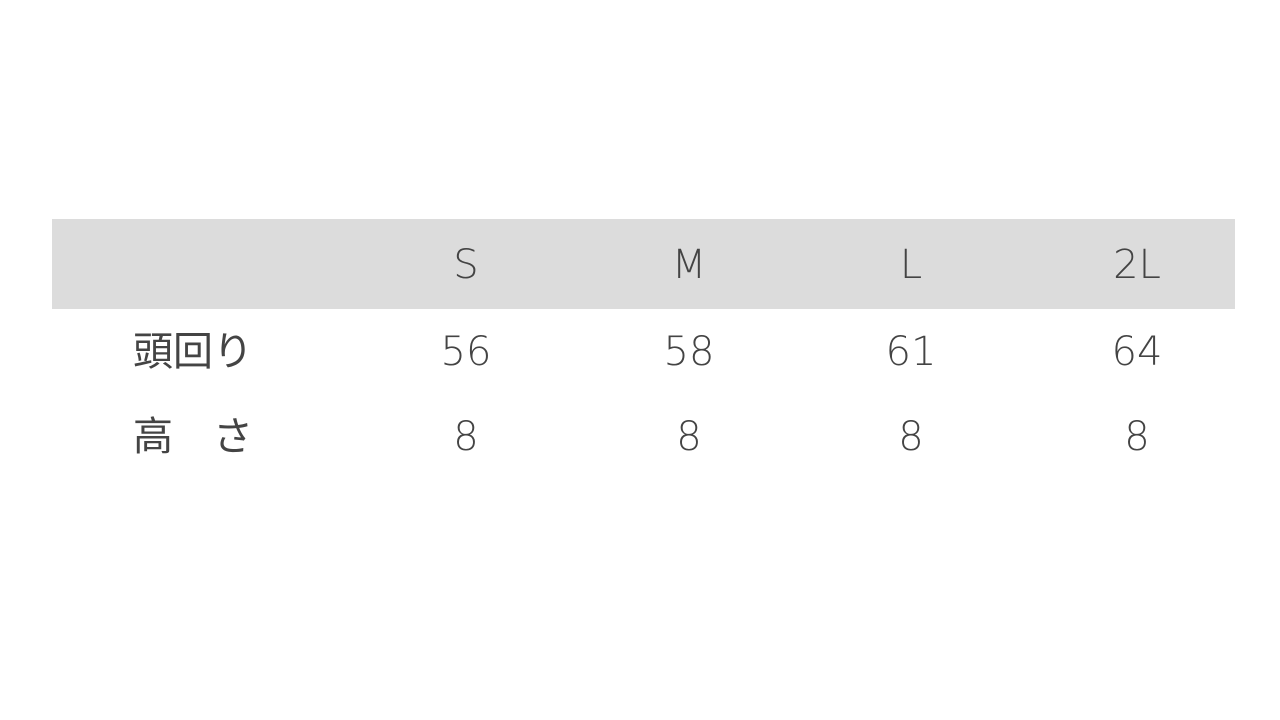  Describe the element at coordinates (466, 265) in the screenshot. I see `column-header: S` at that location.